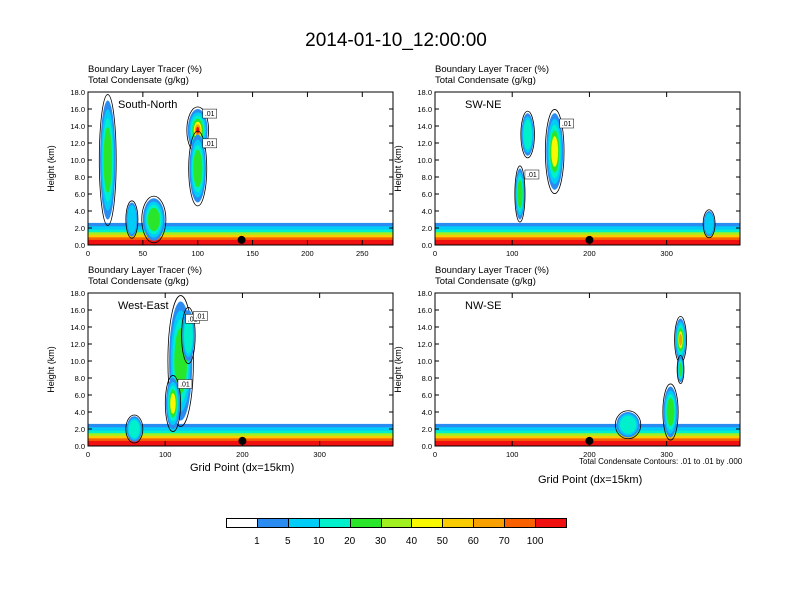 This screenshot has width=792, height=612. Describe the element at coordinates (319, 541) in the screenshot. I see `colorbar-label: 10` at that location.